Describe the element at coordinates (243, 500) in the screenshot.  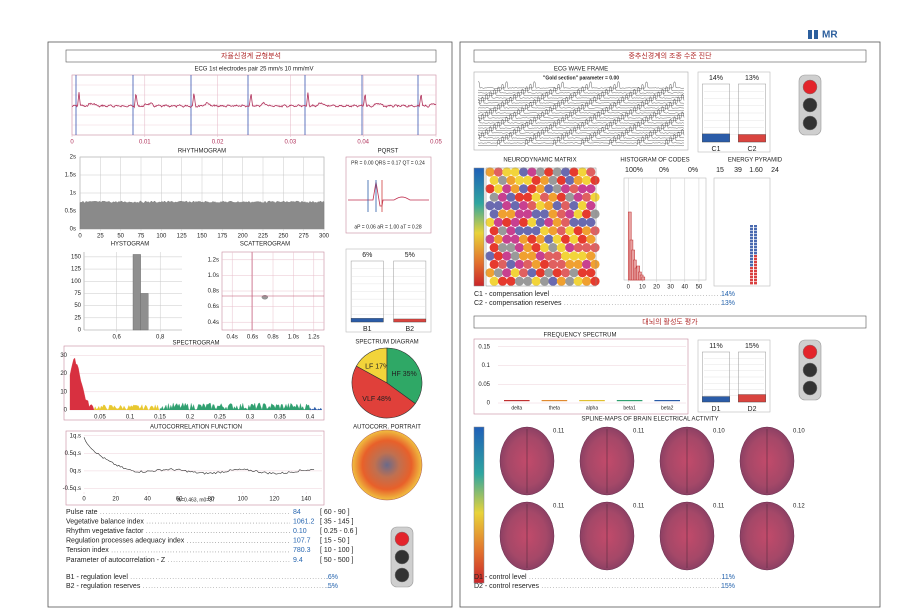
I see `x-tick-label: 100` at that location.